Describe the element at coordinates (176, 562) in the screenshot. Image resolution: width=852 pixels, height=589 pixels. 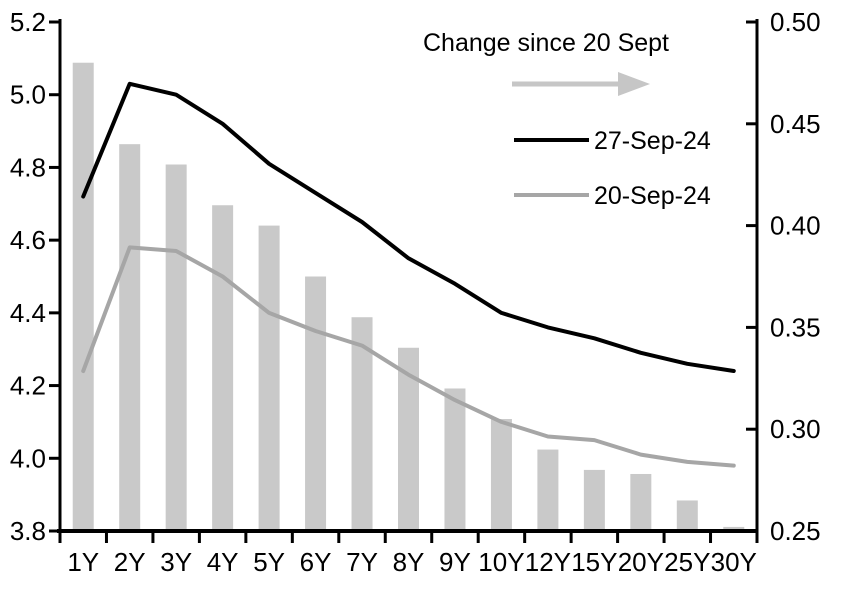
I see `x-axis-label-3Y: 3Y` at that location.